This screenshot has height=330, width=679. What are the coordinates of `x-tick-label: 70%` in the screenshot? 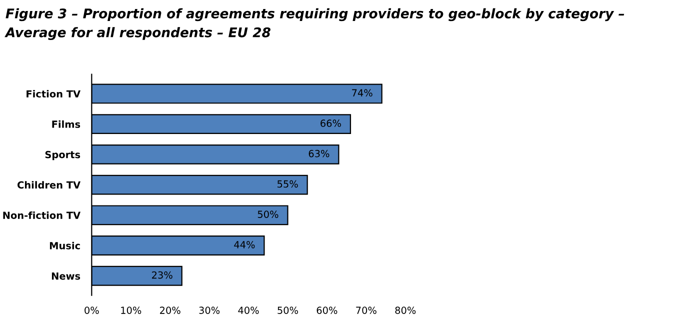 It's located at (366, 310).